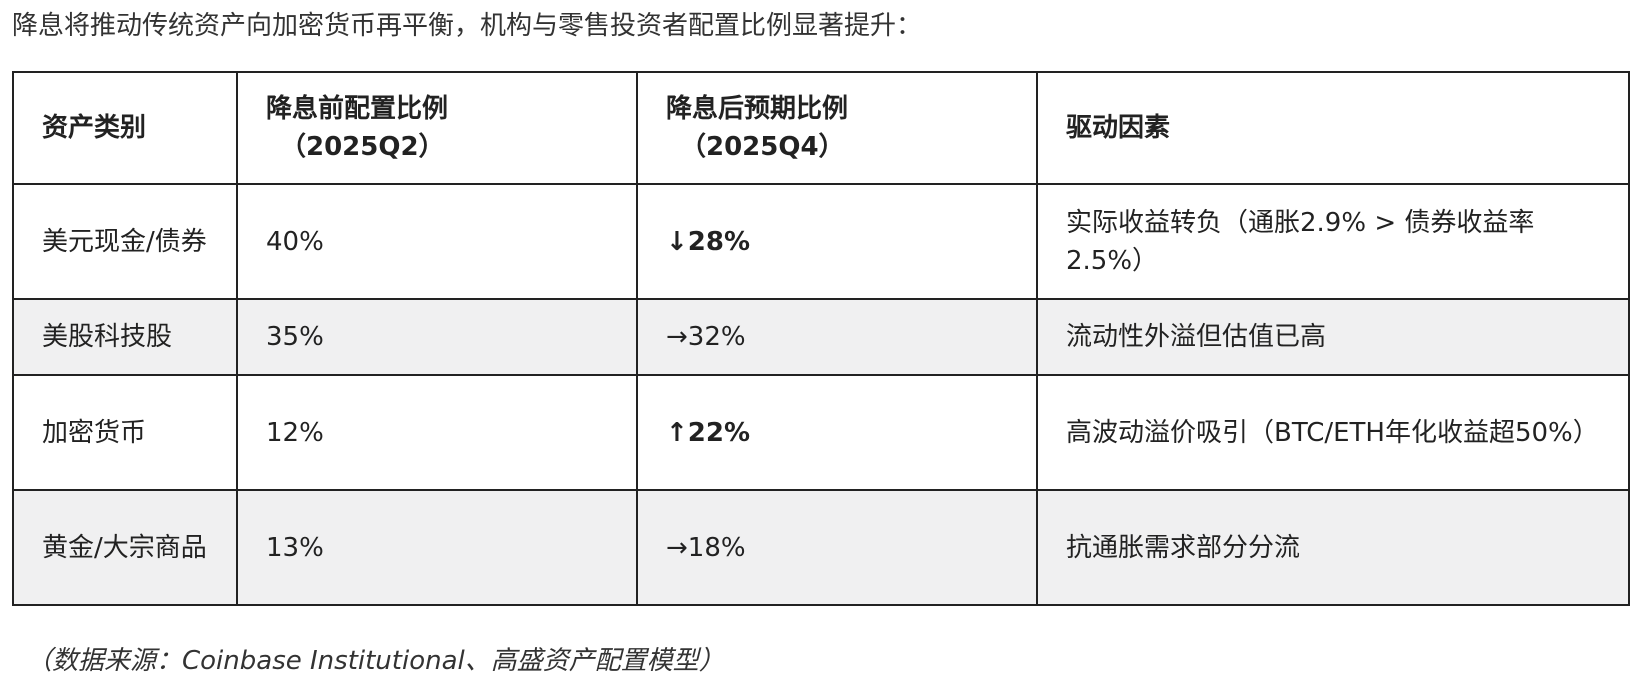  Describe the element at coordinates (362, 147) in the screenshot. I see `header-before-period: （2025Q2）` at that location.